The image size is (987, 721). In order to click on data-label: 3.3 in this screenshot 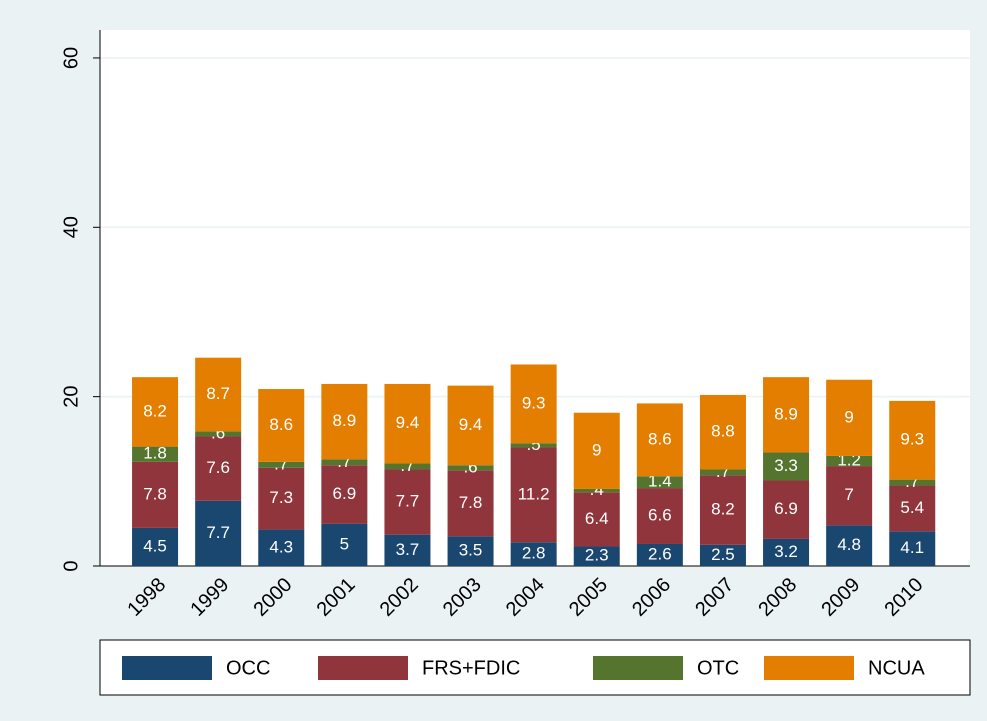, I will do `click(786, 465)`.